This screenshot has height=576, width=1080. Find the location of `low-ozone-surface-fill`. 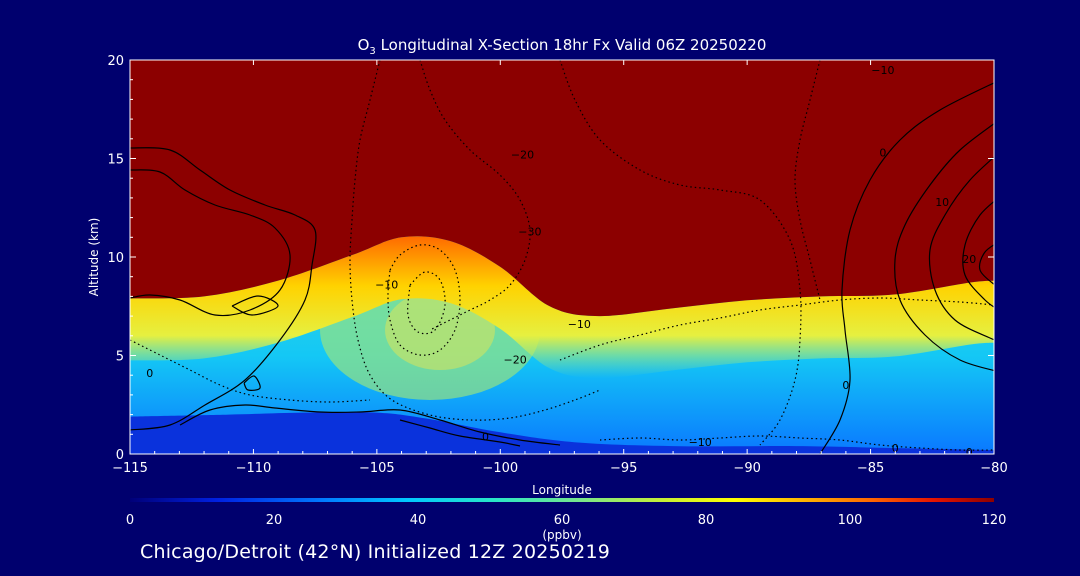

low-ozone-surface-fill is located at coordinates (562, 433).